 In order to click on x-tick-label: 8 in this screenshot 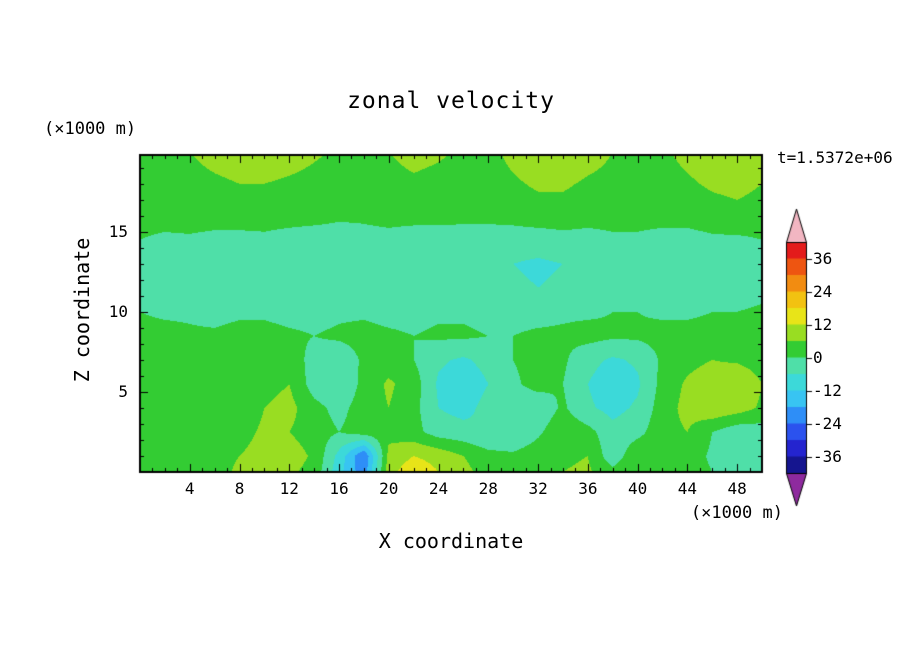, I will do `click(239, 488)`.